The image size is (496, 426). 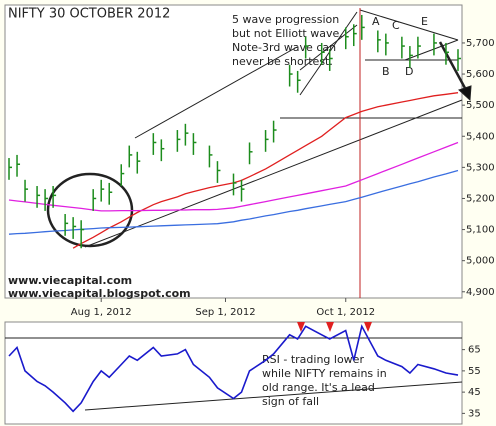 I want to click on arrow-head, so click(x=465, y=93).